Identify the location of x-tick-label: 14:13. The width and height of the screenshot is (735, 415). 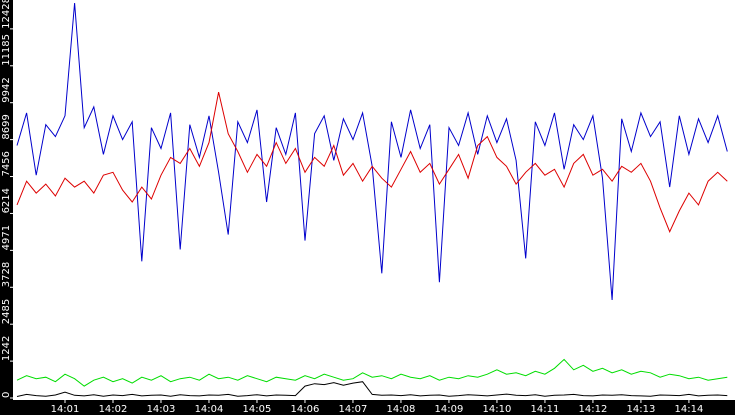
(641, 409).